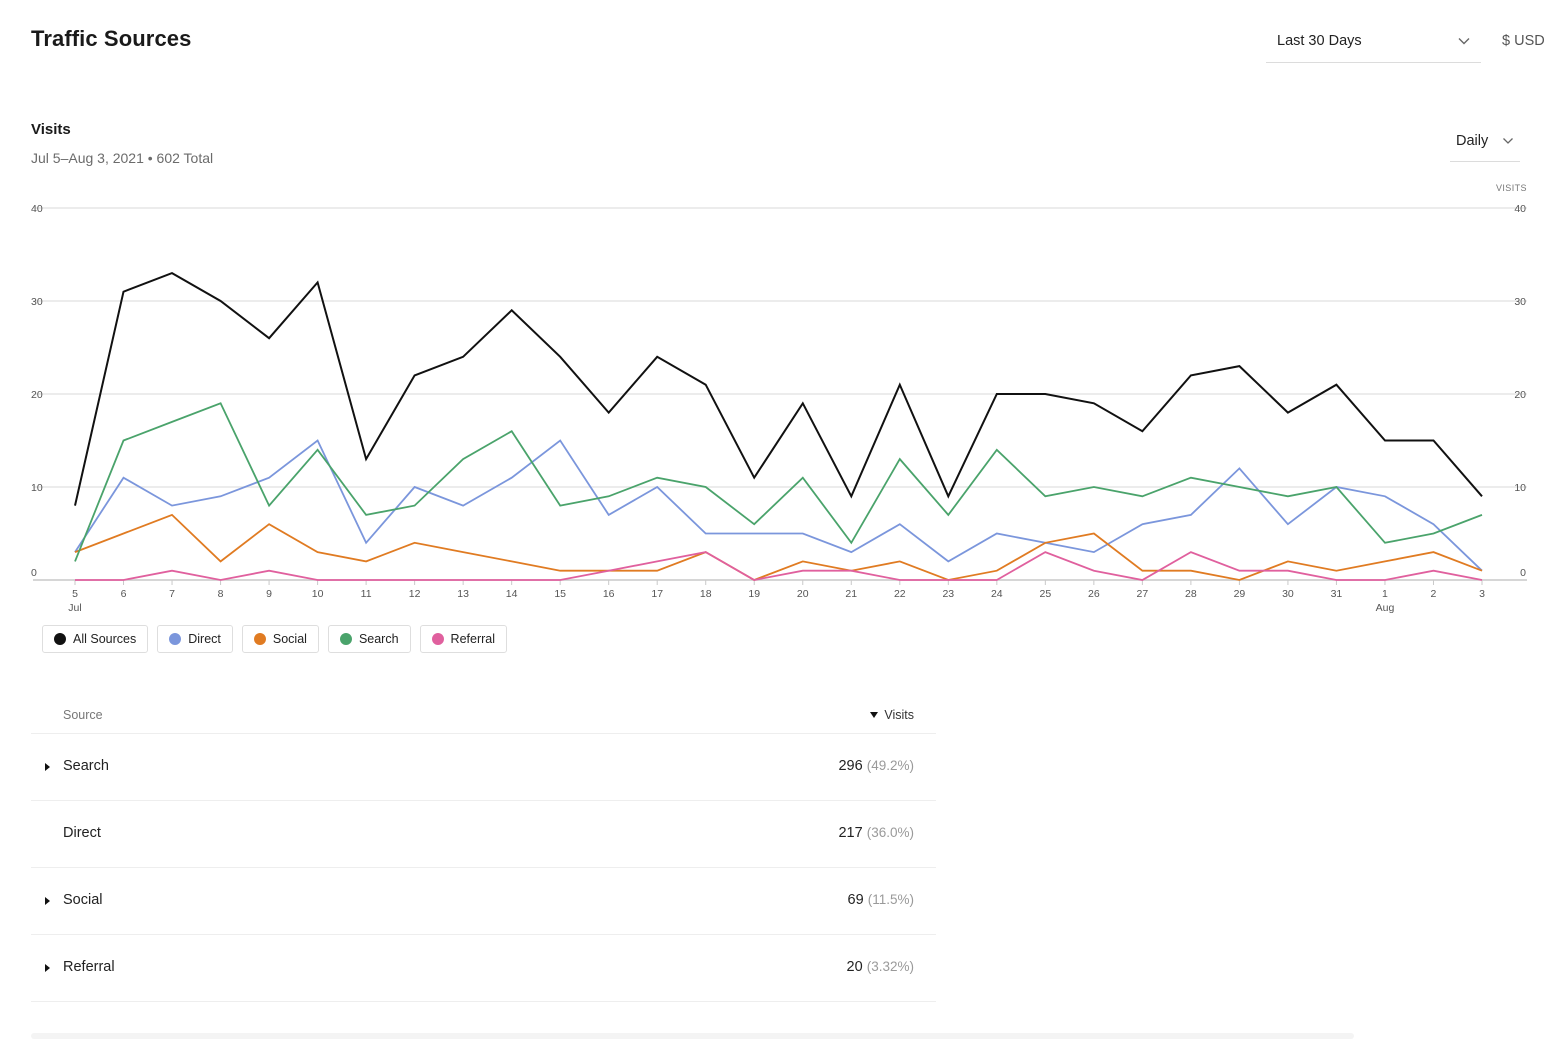 This screenshot has width=1550, height=1039. Describe the element at coordinates (366, 594) in the screenshot. I see `x-tick-label: 11` at that location.